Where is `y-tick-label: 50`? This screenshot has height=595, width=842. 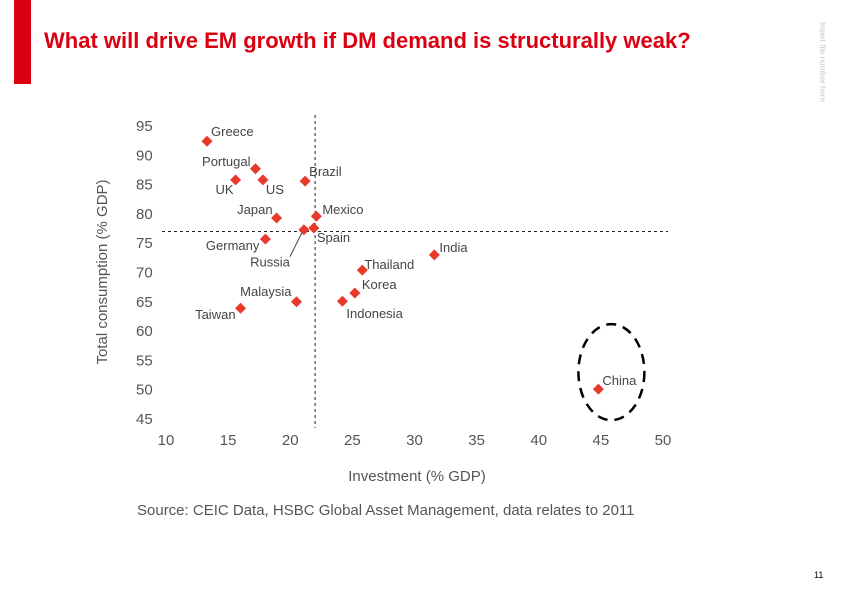 y-tick-label: 50 is located at coordinates (144, 390).